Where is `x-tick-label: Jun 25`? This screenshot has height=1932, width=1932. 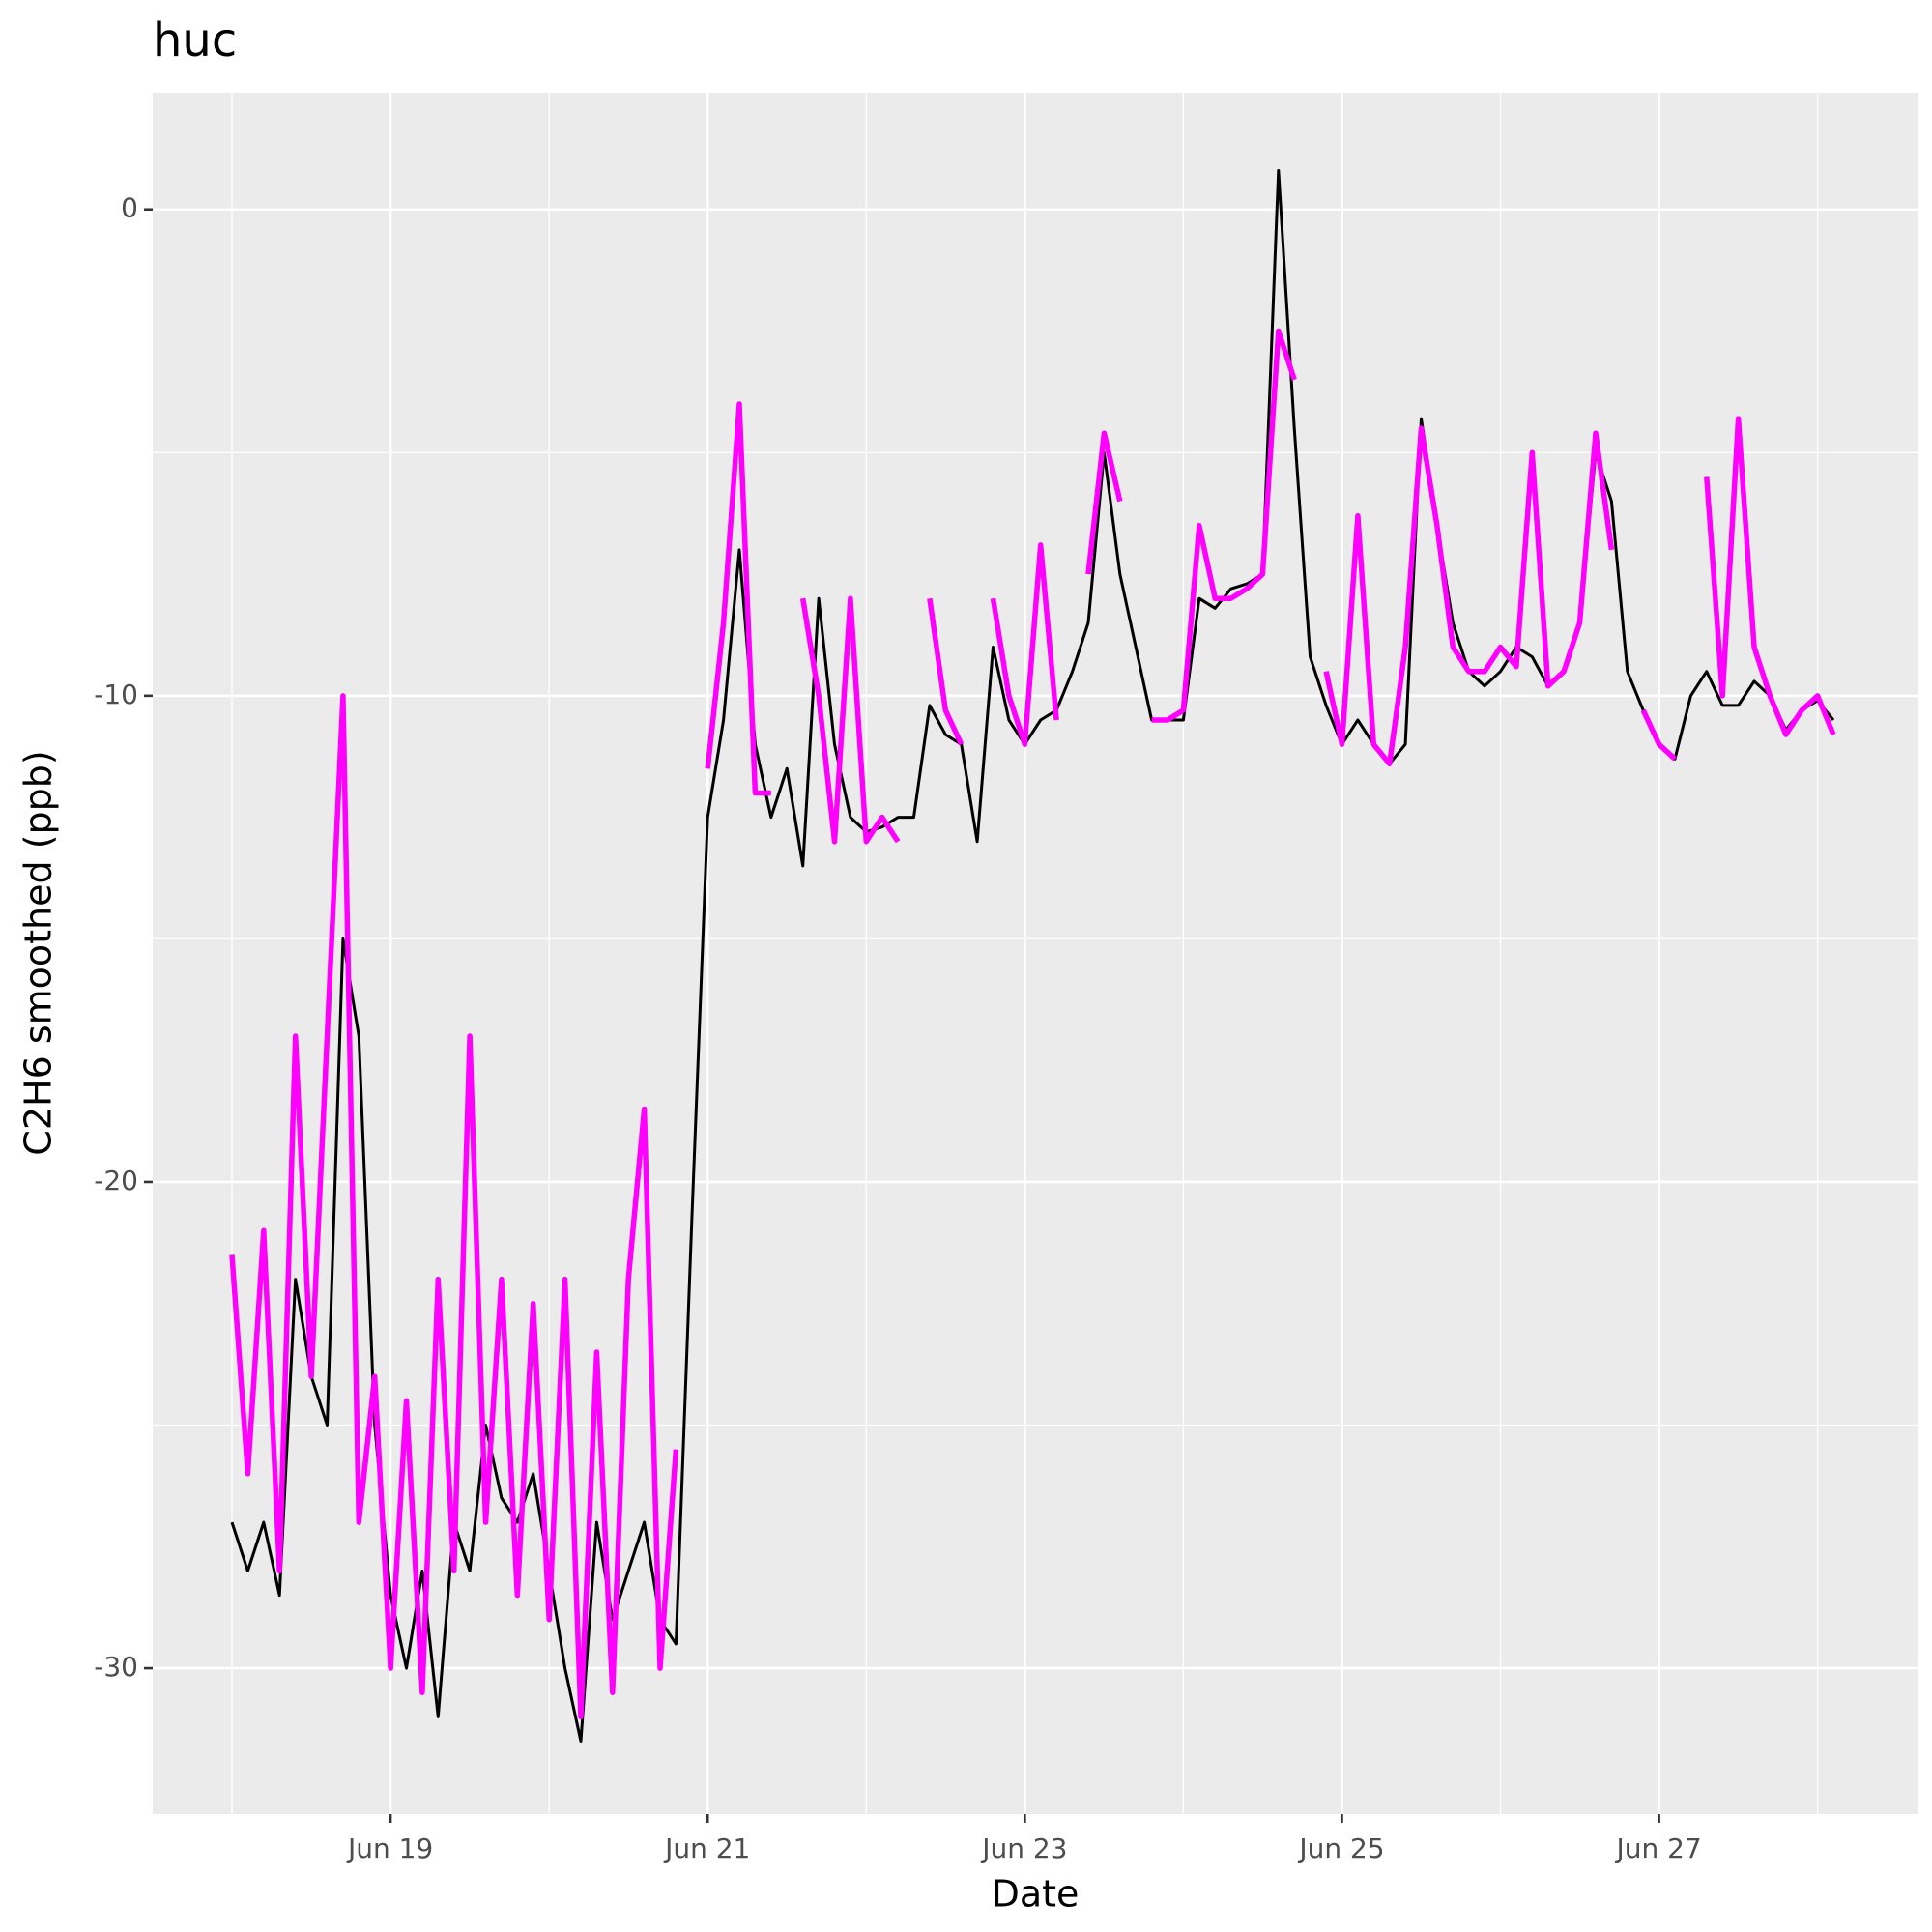
x-tick-label: Jun 25 is located at coordinates (1340, 1848).